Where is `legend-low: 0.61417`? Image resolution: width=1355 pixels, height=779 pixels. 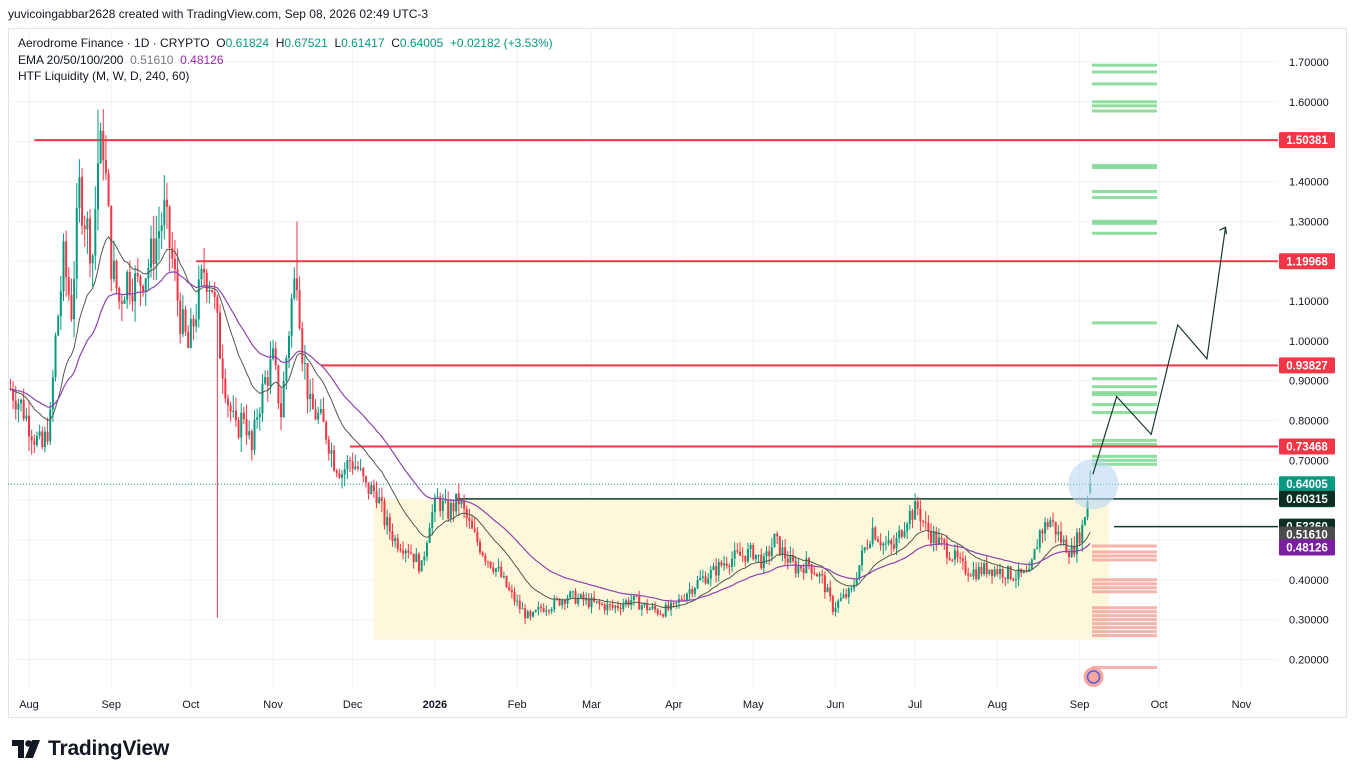
legend-low: 0.61417 is located at coordinates (363, 43).